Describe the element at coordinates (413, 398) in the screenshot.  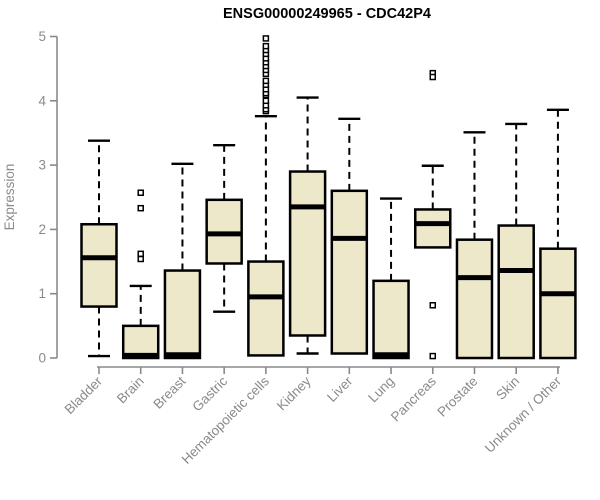
I see `x-tick-label-pancreas: Pancreas` at that location.